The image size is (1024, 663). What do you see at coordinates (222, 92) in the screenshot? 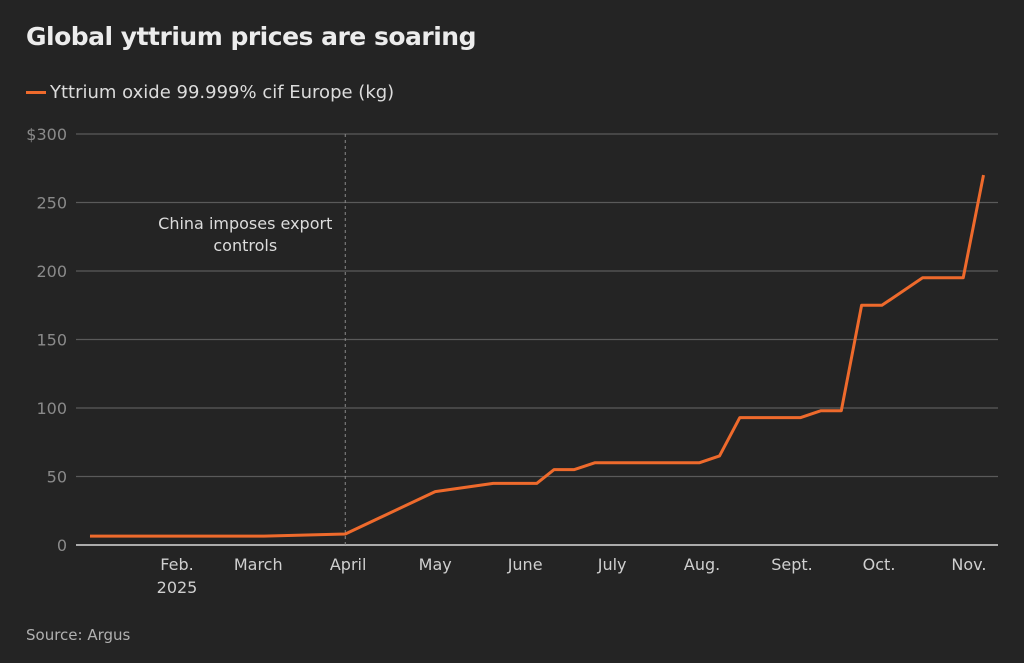
I see `legend-label: Yttrium oxide 99.999% cif Europe (kg)` at bounding box center [222, 92].